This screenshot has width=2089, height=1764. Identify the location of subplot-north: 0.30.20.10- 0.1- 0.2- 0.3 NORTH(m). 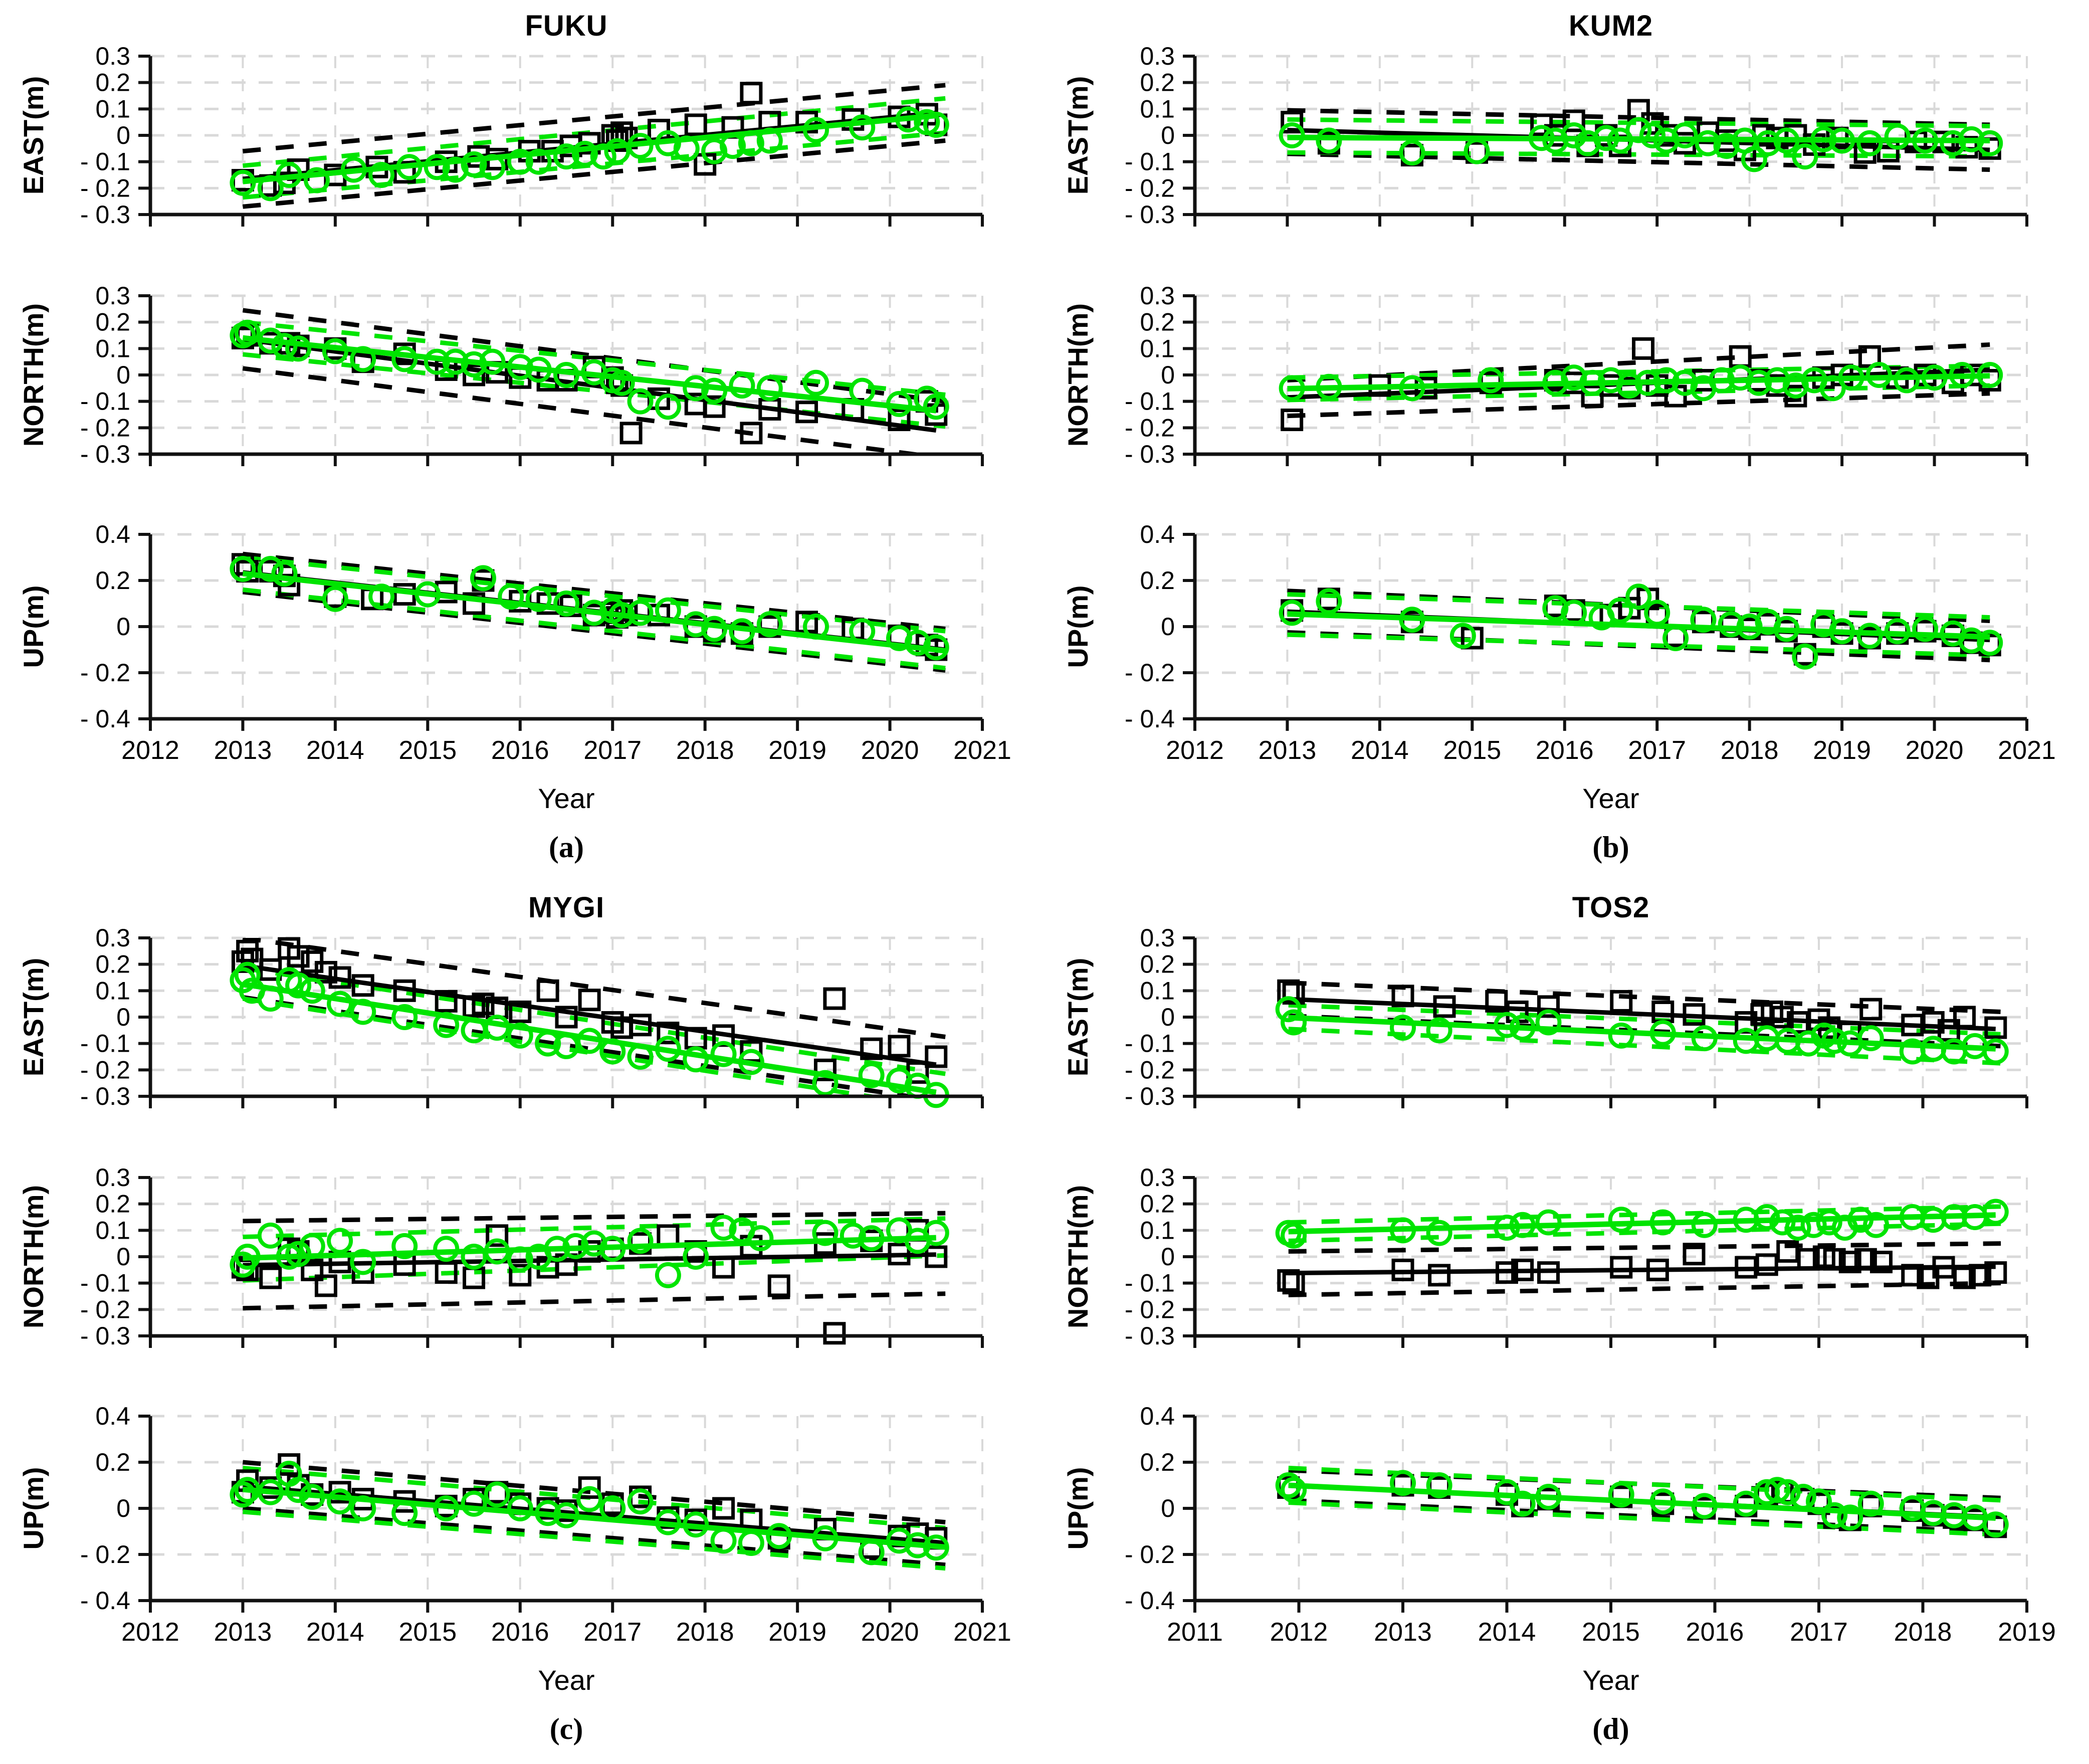
(1545, 375).